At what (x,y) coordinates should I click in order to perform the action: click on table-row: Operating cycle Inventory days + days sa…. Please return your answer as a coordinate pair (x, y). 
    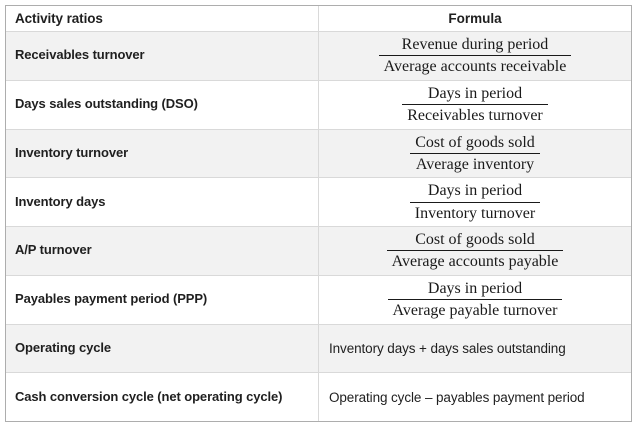
    Looking at the image, I should click on (318, 349).